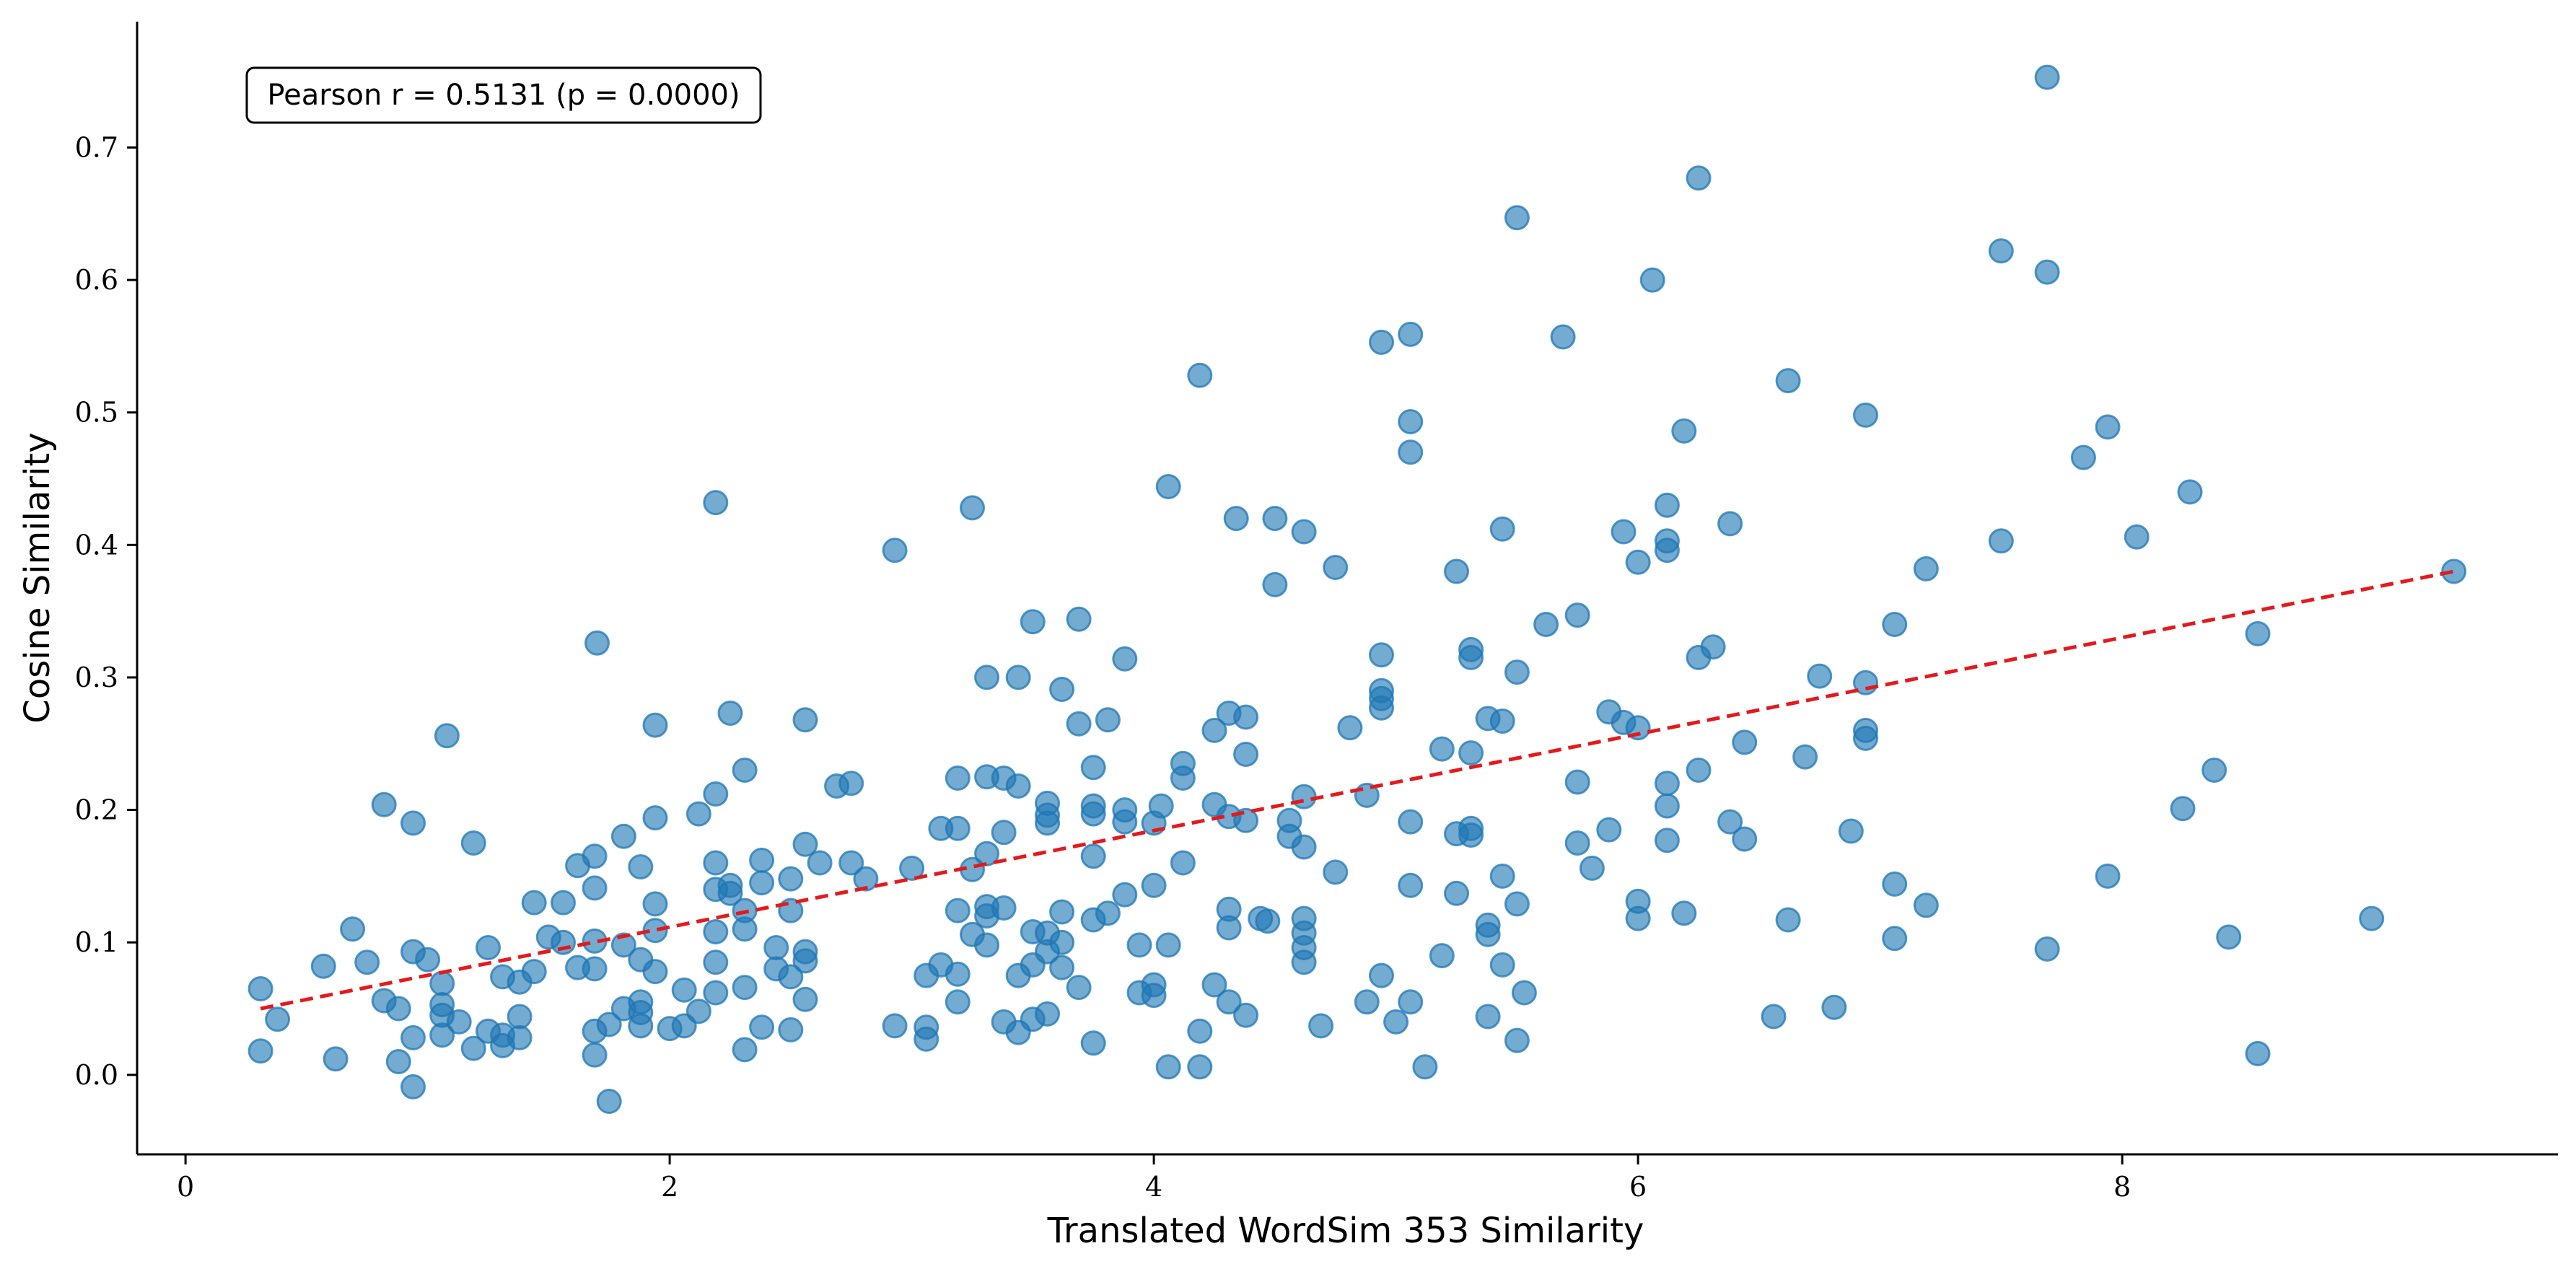 The width and height of the screenshot is (2576, 1277). What do you see at coordinates (97, 147) in the screenshot?
I see `y-tick-label: 0.7` at bounding box center [97, 147].